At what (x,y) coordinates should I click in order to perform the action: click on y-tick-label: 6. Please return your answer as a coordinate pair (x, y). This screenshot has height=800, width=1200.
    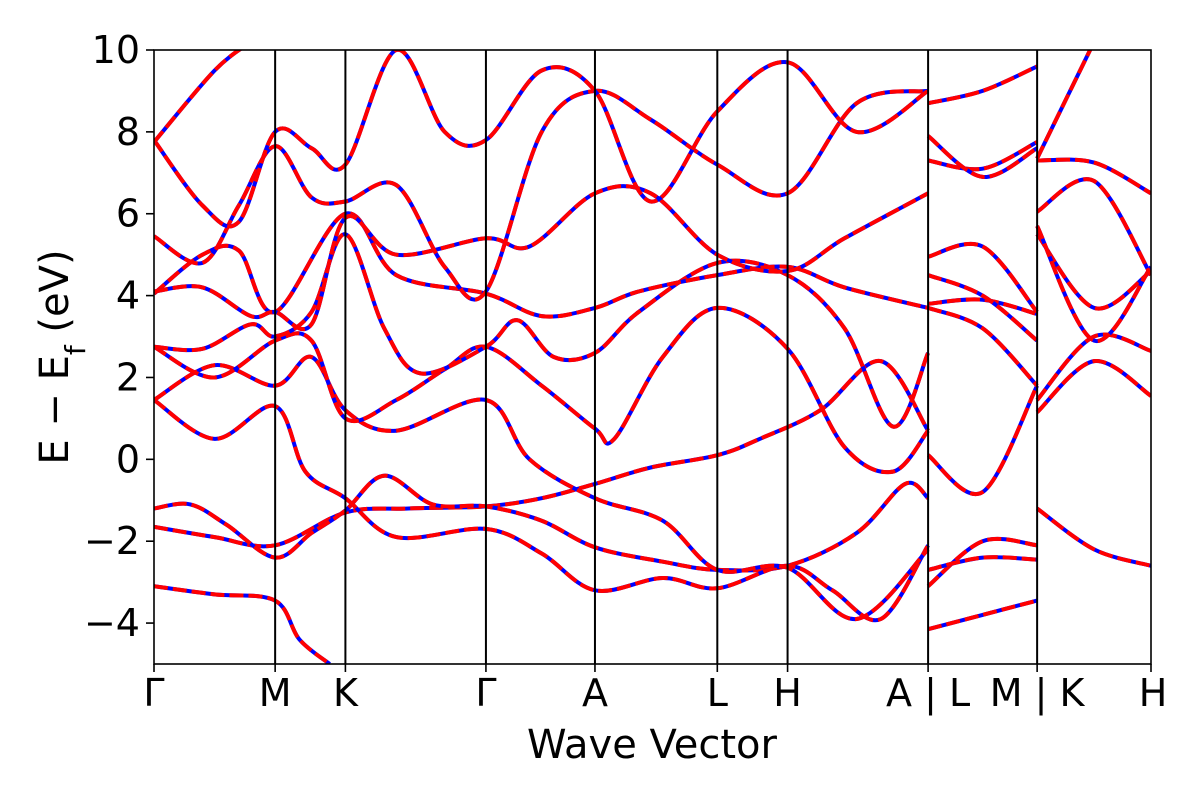
    Looking at the image, I should click on (128, 214).